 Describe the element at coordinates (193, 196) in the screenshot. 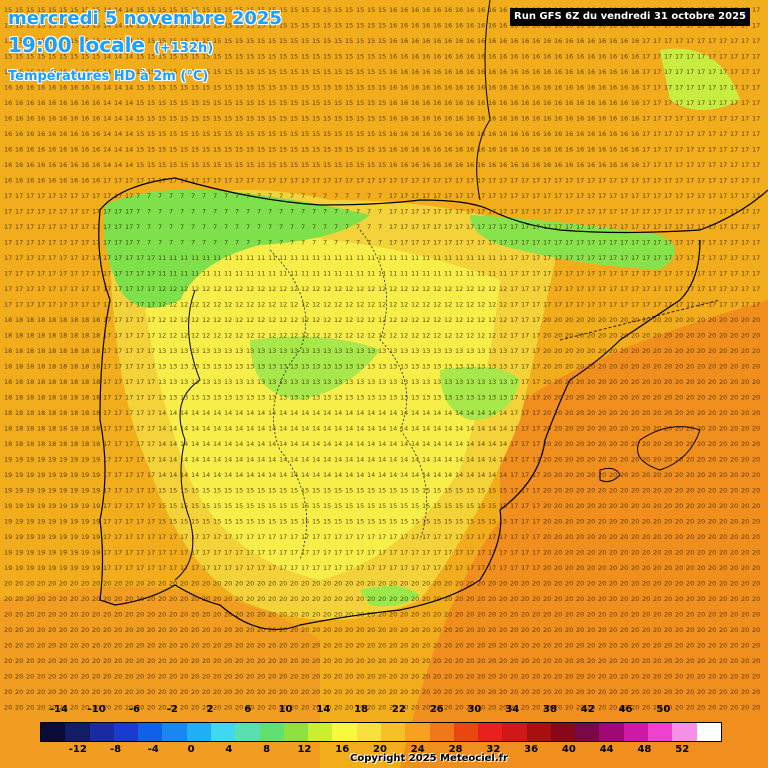

I see `grid-value: 7` at that location.